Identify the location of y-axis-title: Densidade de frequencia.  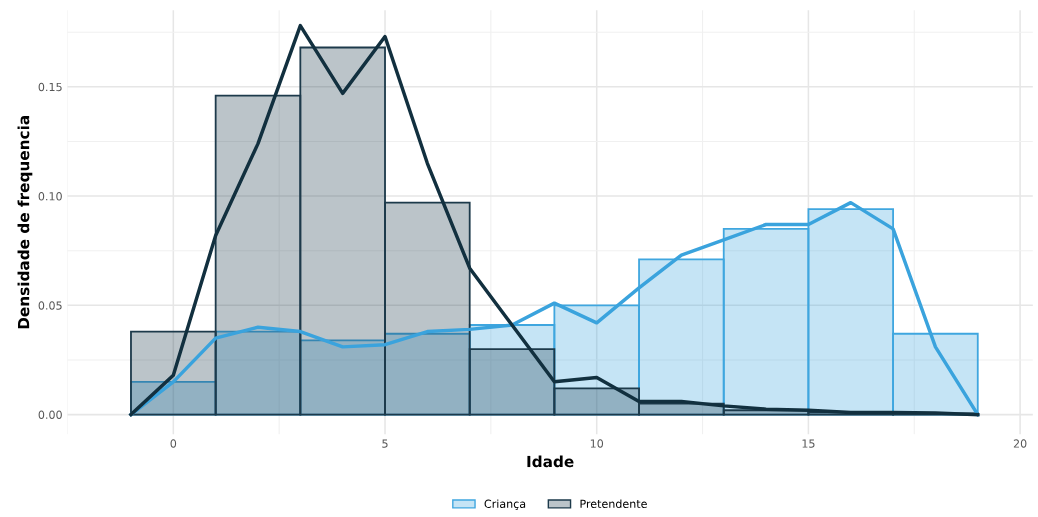
(25, 222).